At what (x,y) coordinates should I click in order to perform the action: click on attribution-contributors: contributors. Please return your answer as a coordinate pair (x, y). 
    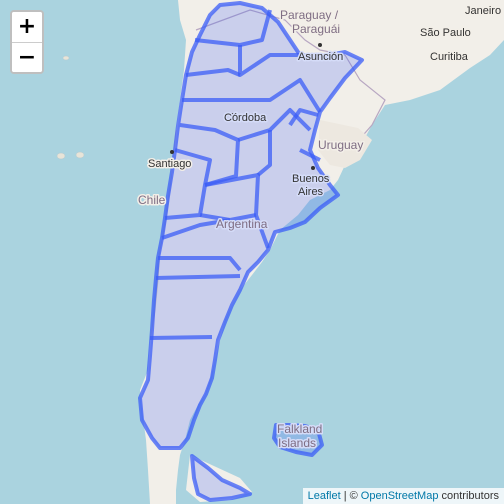
    Looking at the image, I should click on (470, 496).